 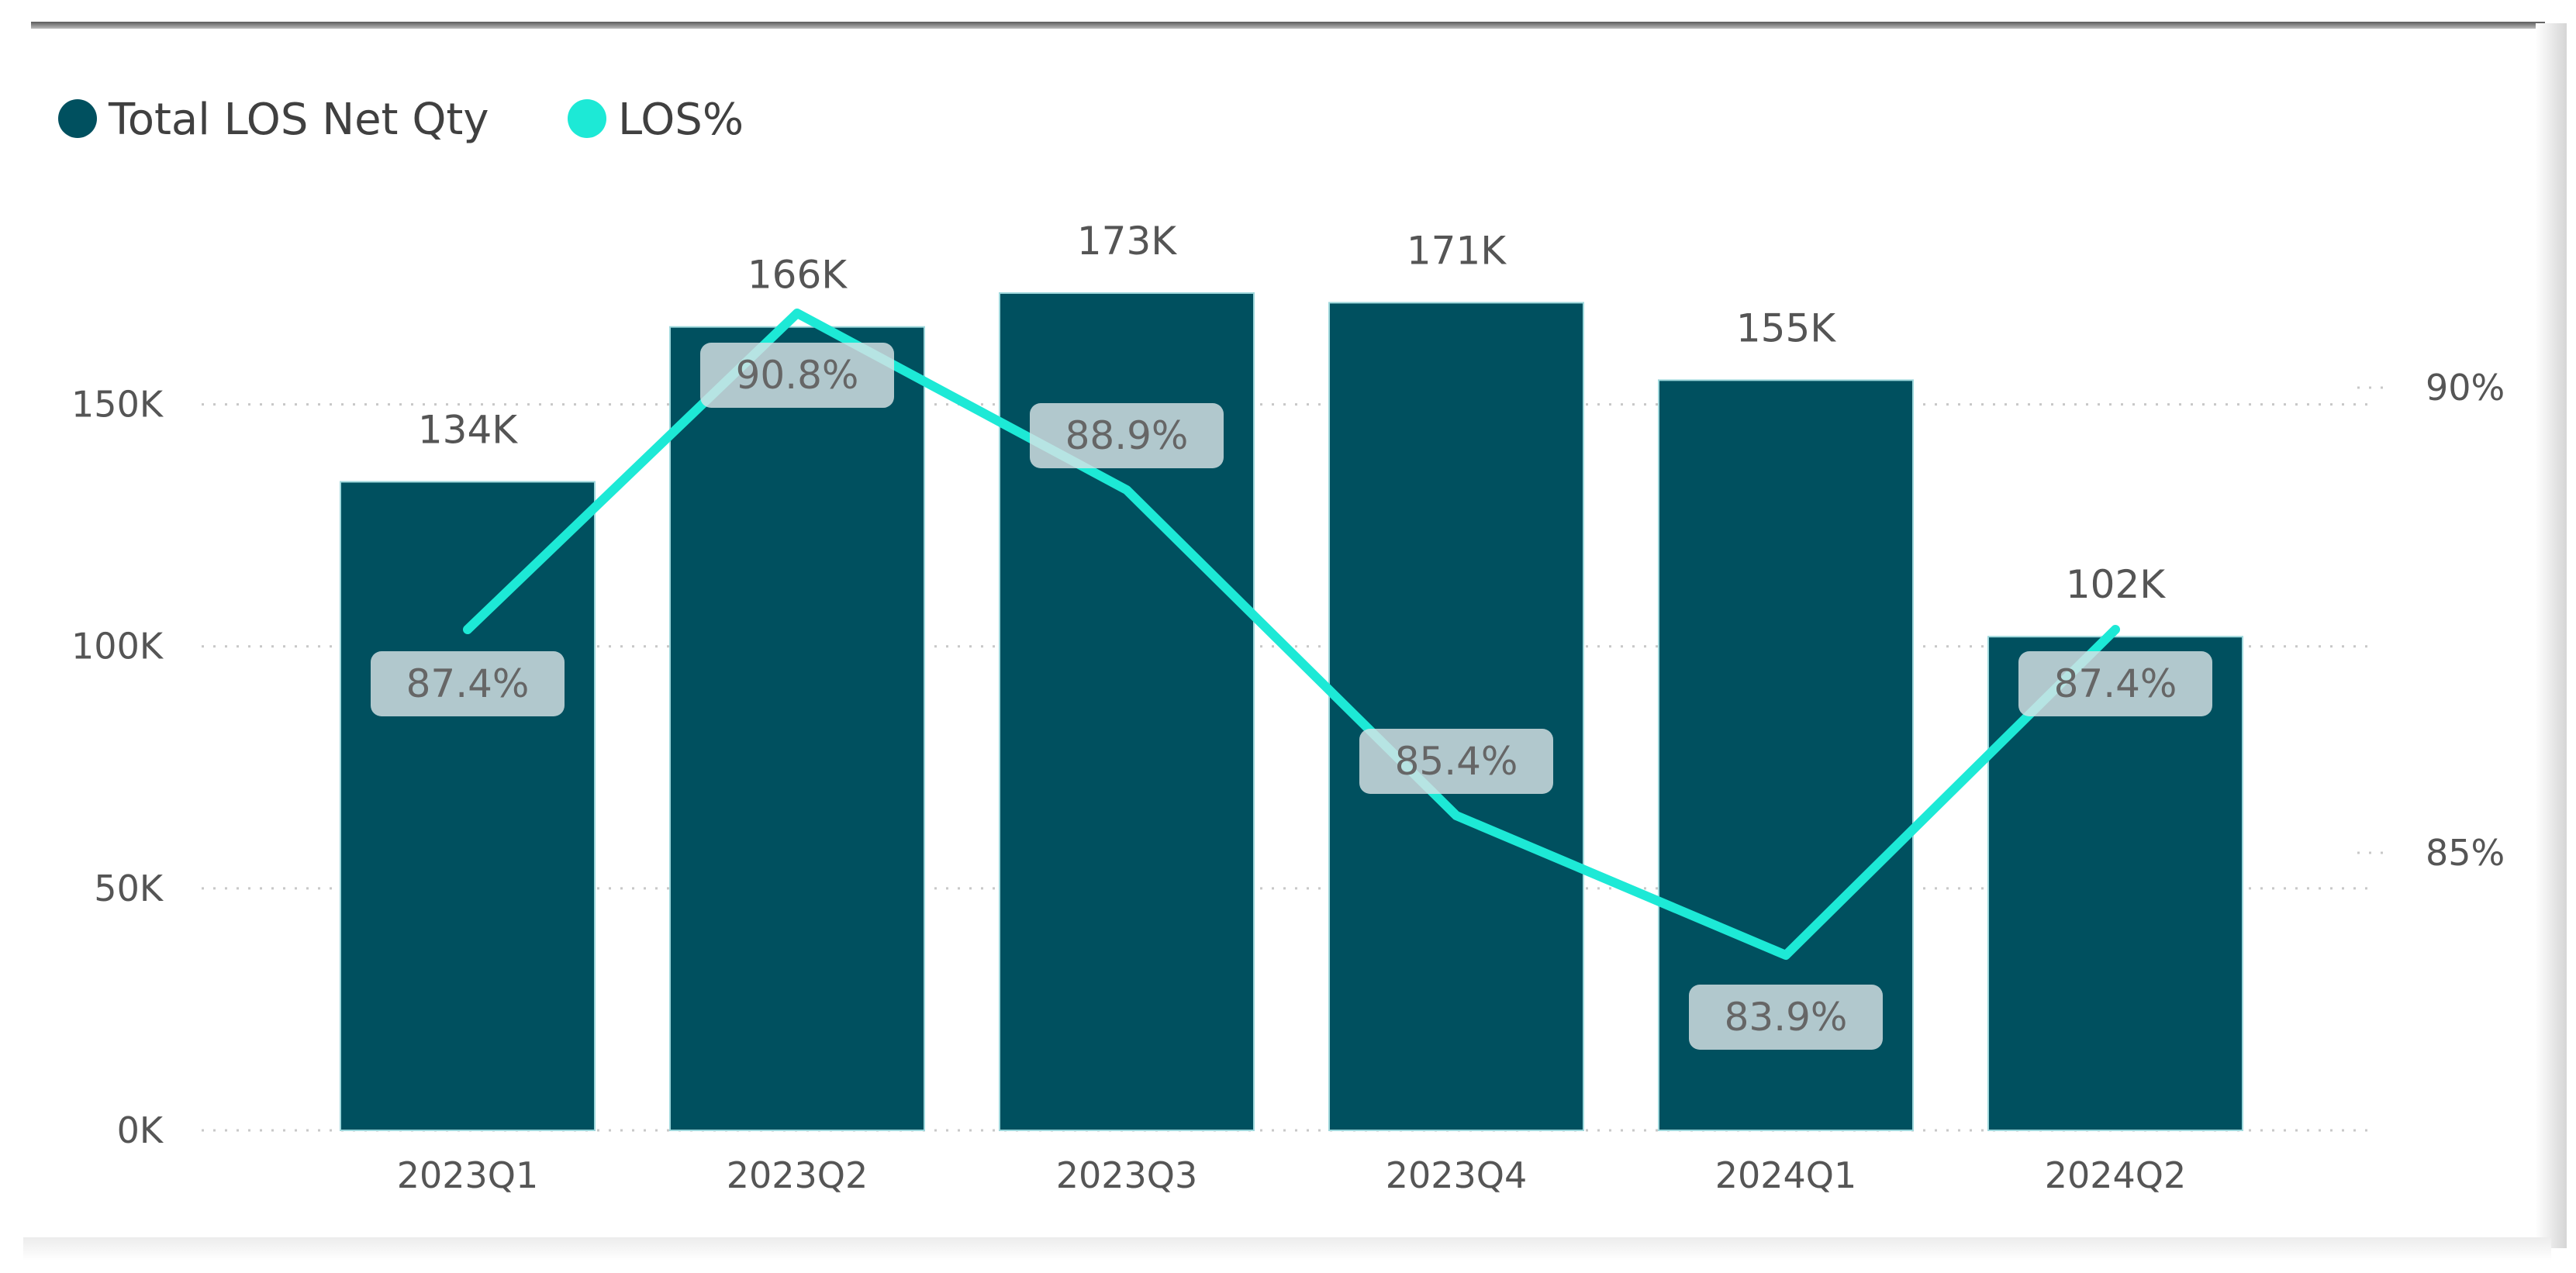 I want to click on line-value-label: 88.9%, so click(x=1127, y=435).